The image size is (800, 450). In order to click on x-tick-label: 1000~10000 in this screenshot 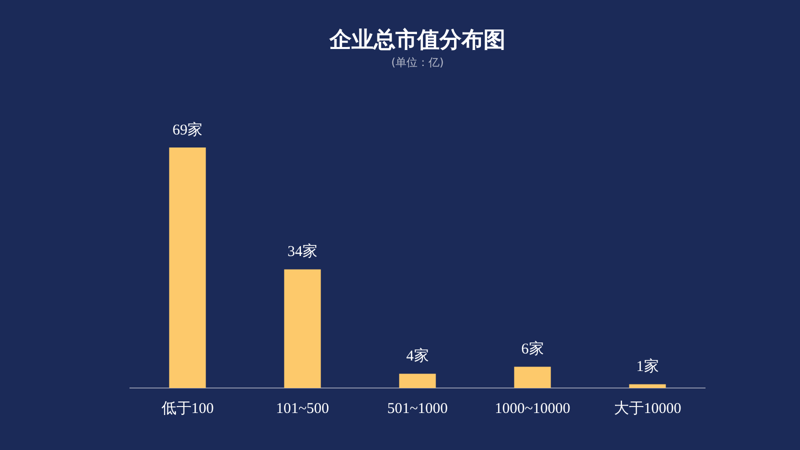, I will do `click(532, 408)`.